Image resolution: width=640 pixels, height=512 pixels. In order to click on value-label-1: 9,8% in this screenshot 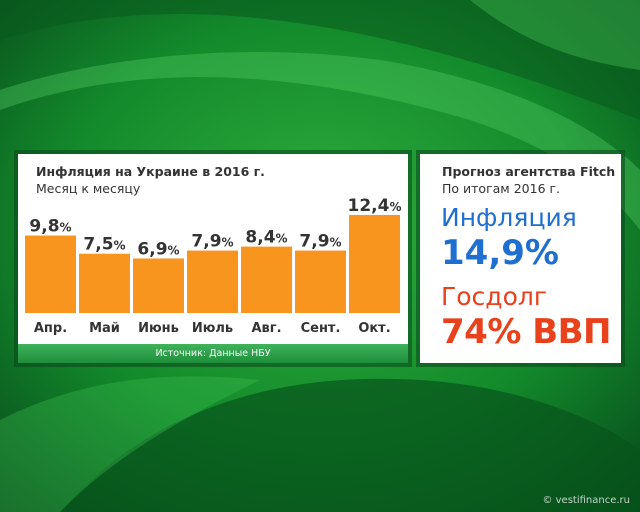, I will do `click(50, 227)`.